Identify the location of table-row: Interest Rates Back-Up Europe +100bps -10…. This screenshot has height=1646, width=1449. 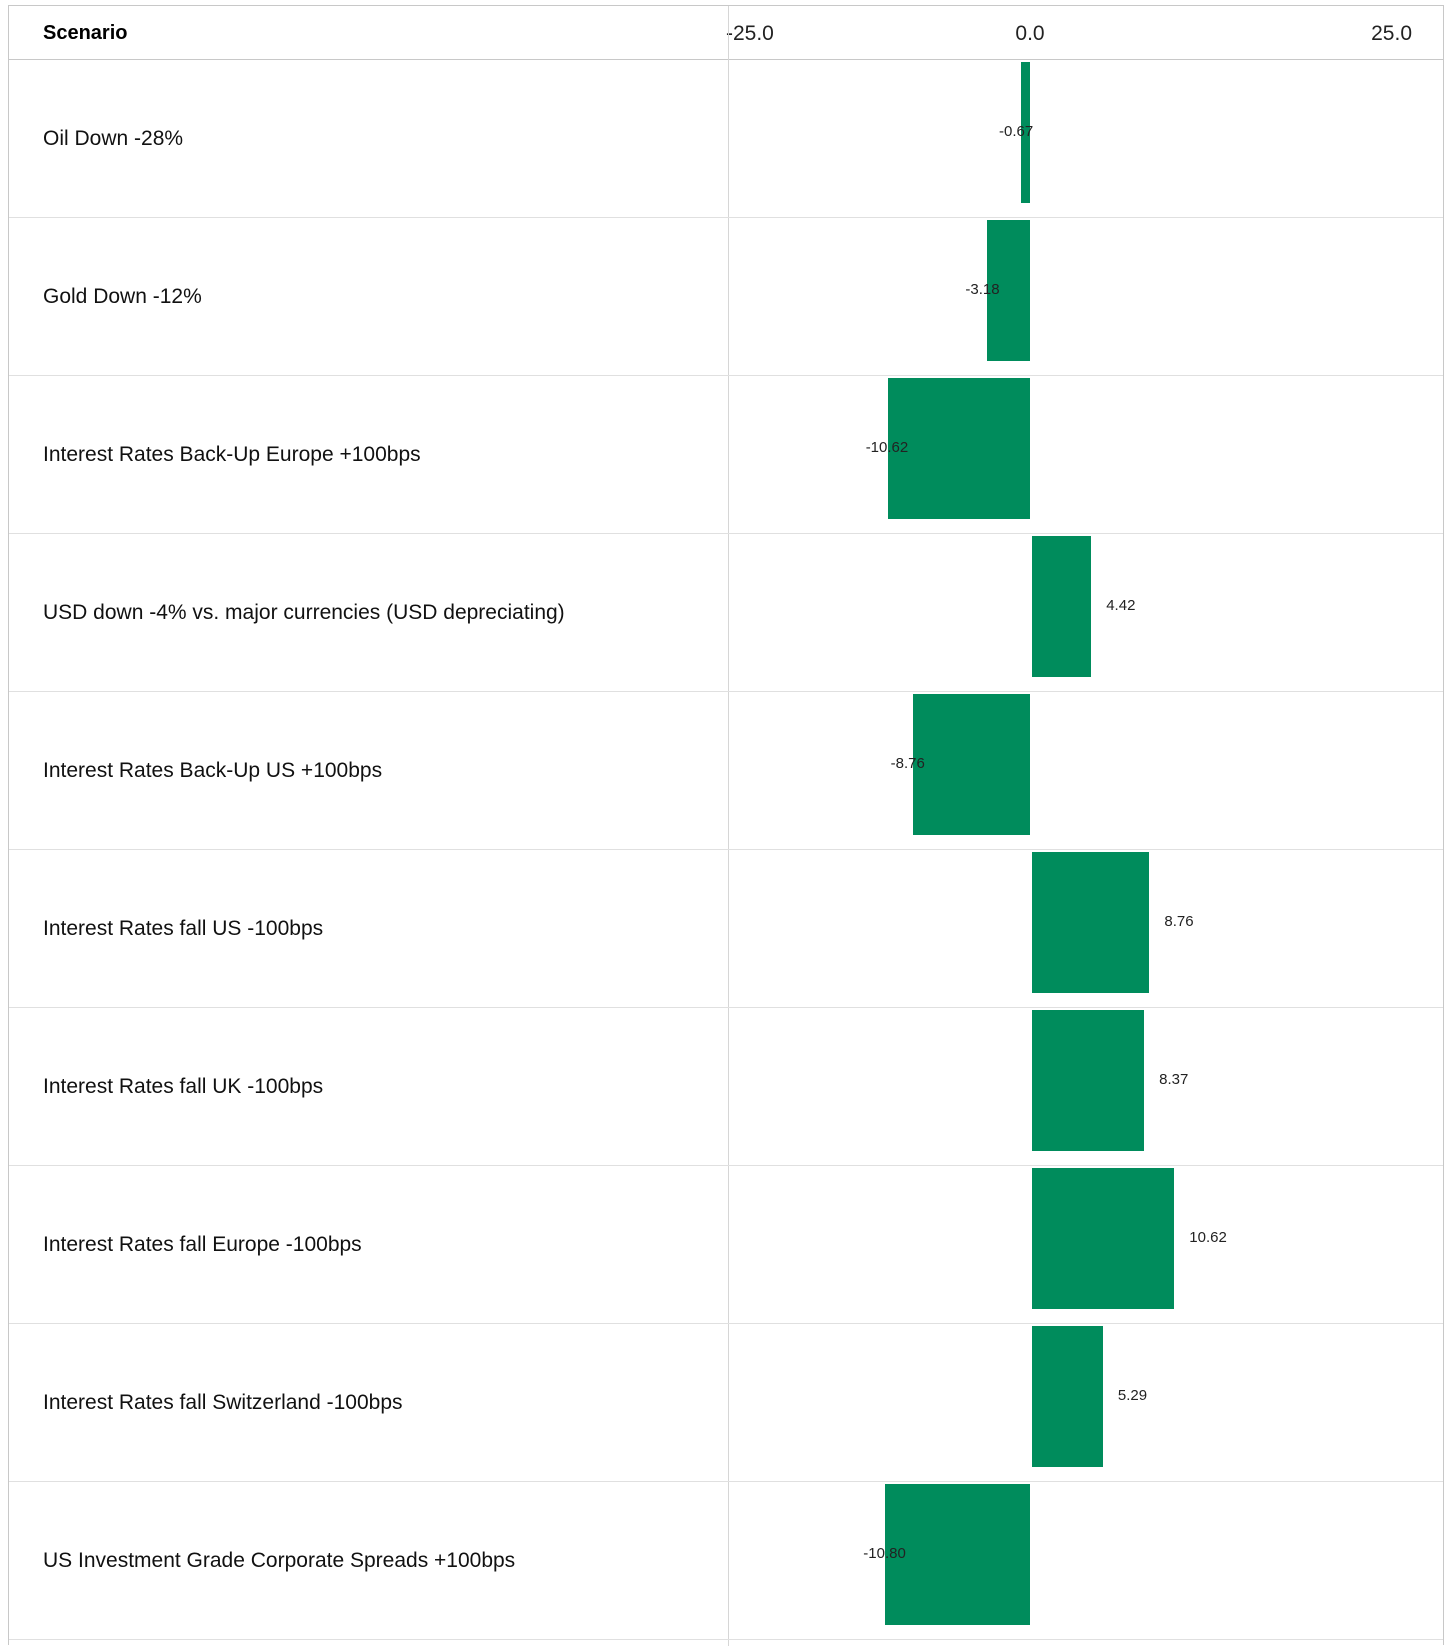
(726, 455).